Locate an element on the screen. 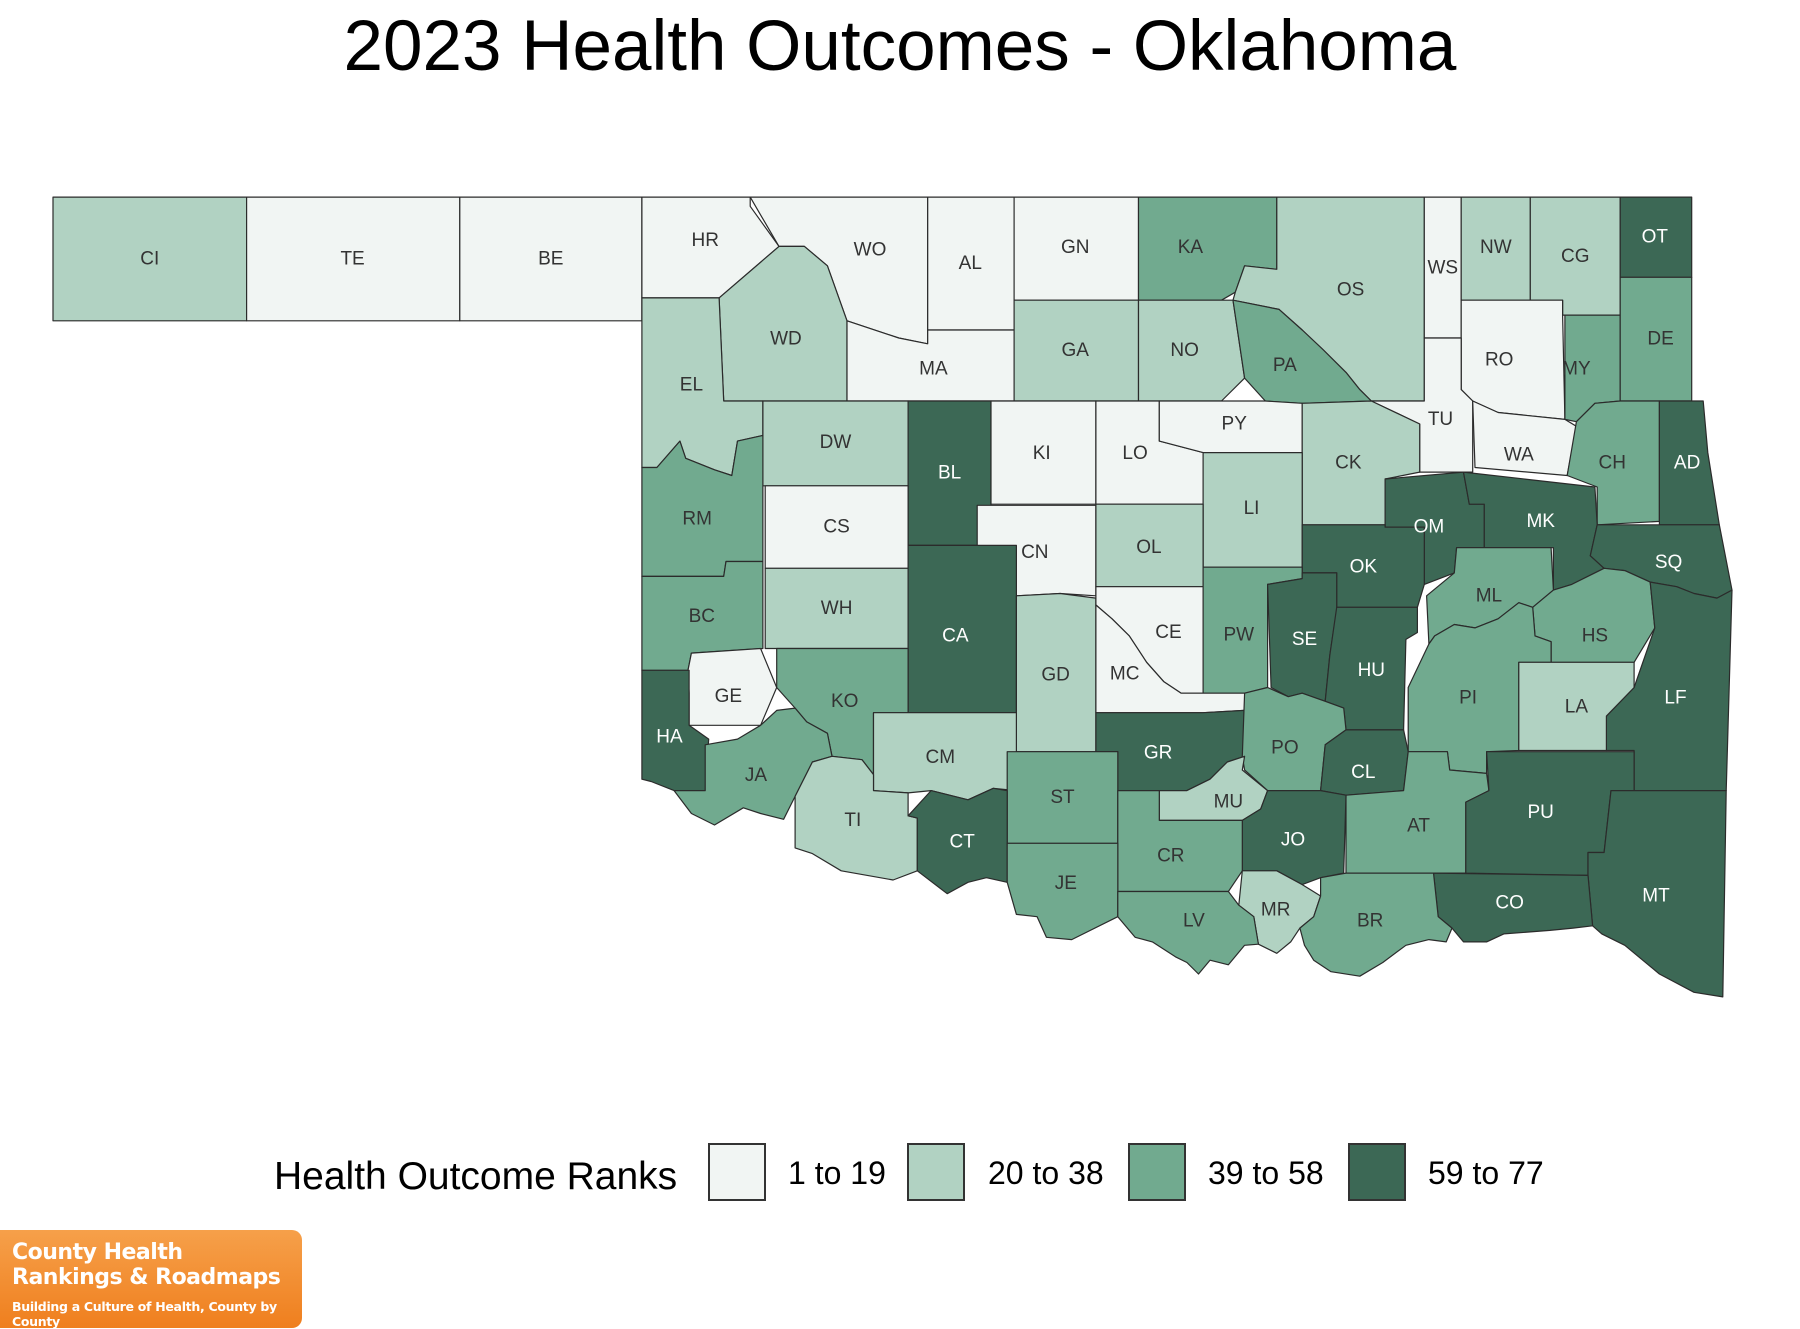 The height and width of the screenshot is (1329, 1800). logo-line2: Rankings & Roadmaps is located at coordinates (157, 1277).